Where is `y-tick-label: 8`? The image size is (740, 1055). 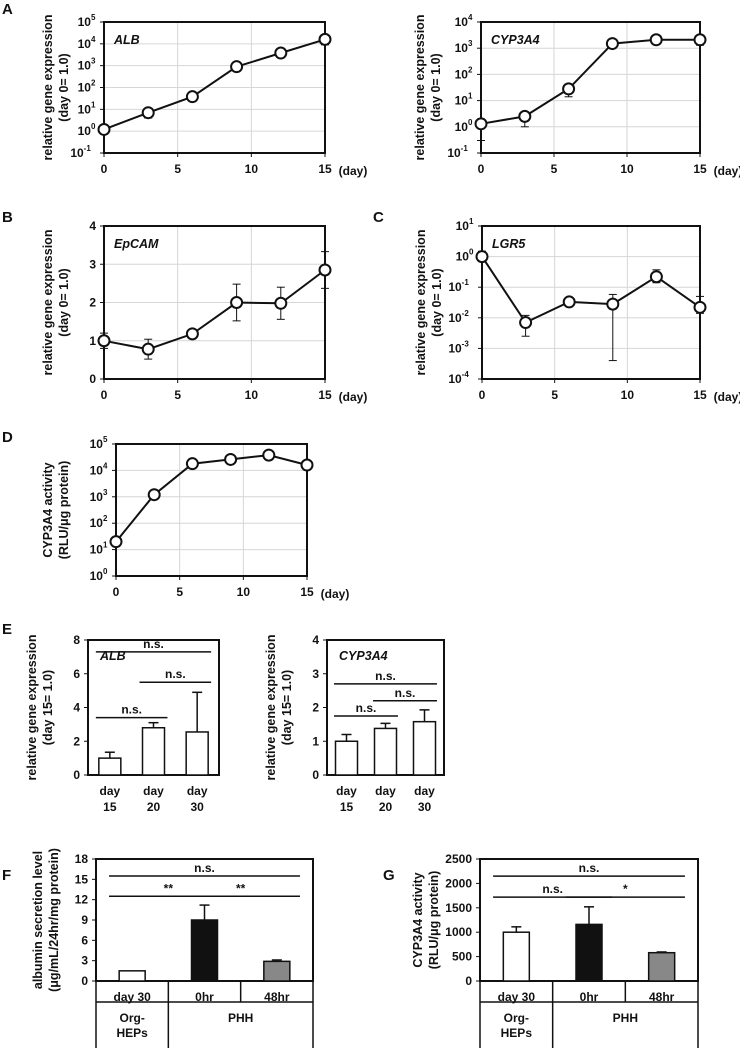 y-tick-label: 8 is located at coordinates (76, 640).